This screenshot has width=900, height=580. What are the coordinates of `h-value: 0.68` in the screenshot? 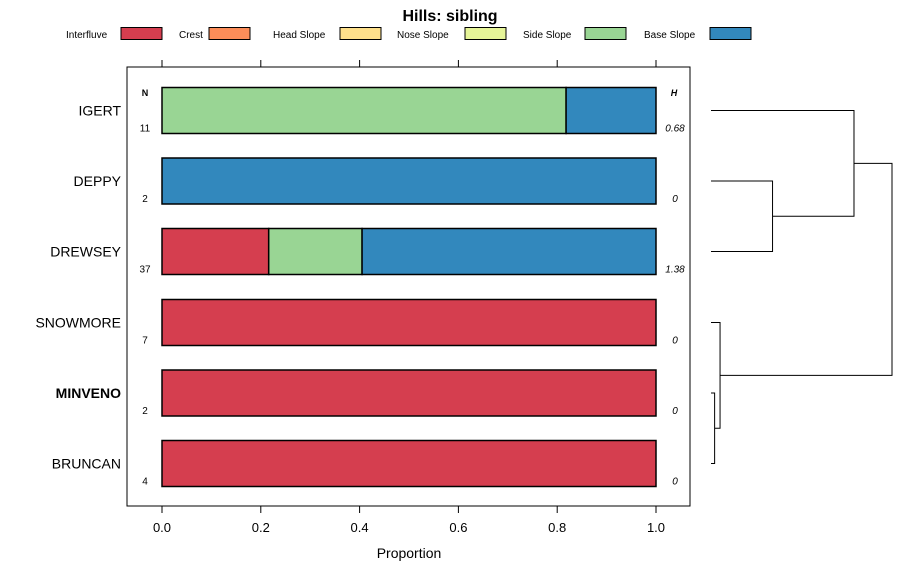 It's located at (675, 129).